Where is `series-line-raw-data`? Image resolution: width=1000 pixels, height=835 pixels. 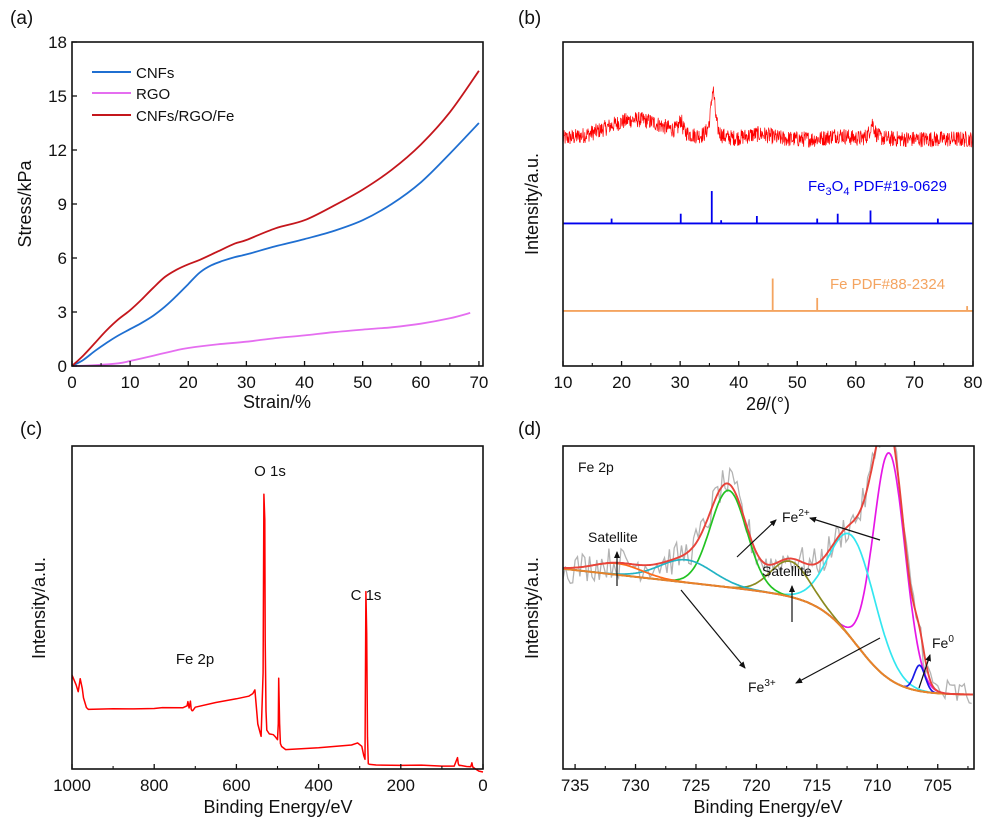 series-line-raw-data is located at coordinates (767, 575).